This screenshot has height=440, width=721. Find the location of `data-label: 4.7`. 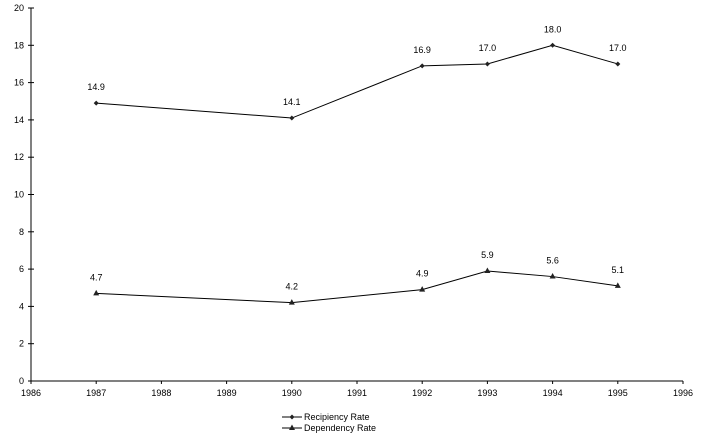

data-label: 4.7 is located at coordinates (96, 277).